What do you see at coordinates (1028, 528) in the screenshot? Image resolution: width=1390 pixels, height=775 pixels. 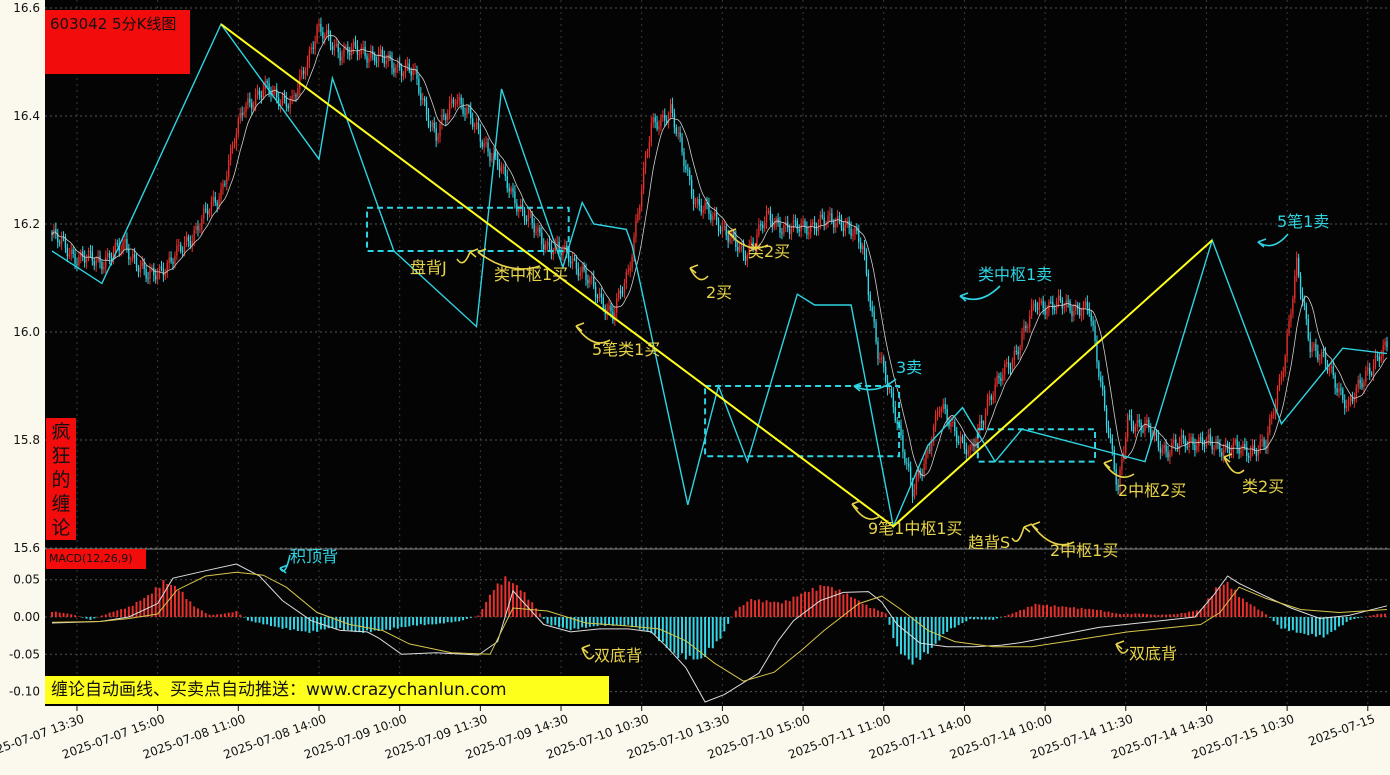 I see `annotation-arrowhead` at bounding box center [1028, 528].